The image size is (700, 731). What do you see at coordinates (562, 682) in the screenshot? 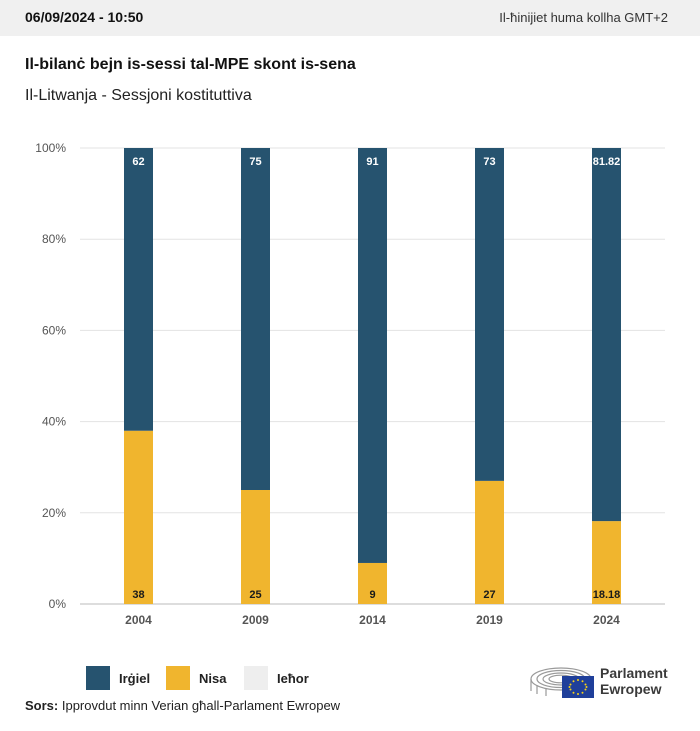
I see `parliament-emblem-icon` at bounding box center [562, 682].